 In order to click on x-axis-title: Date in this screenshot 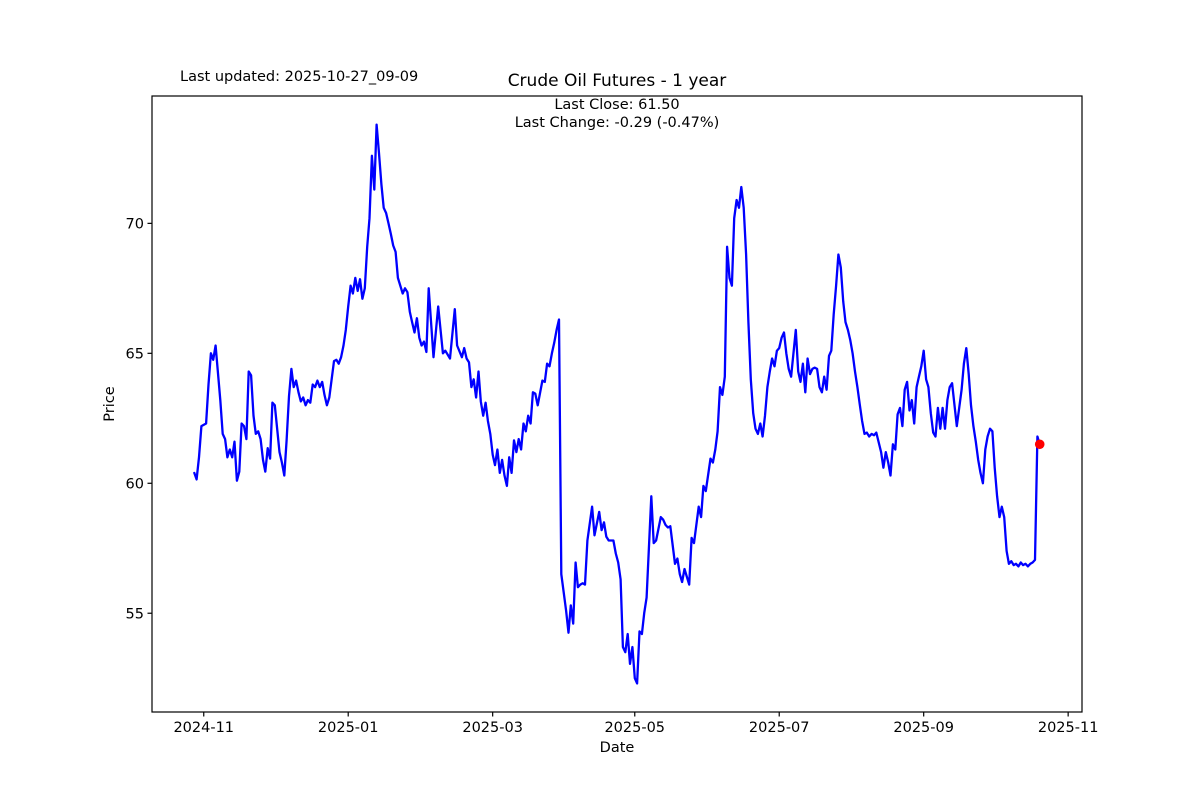, I will do `click(617, 748)`.